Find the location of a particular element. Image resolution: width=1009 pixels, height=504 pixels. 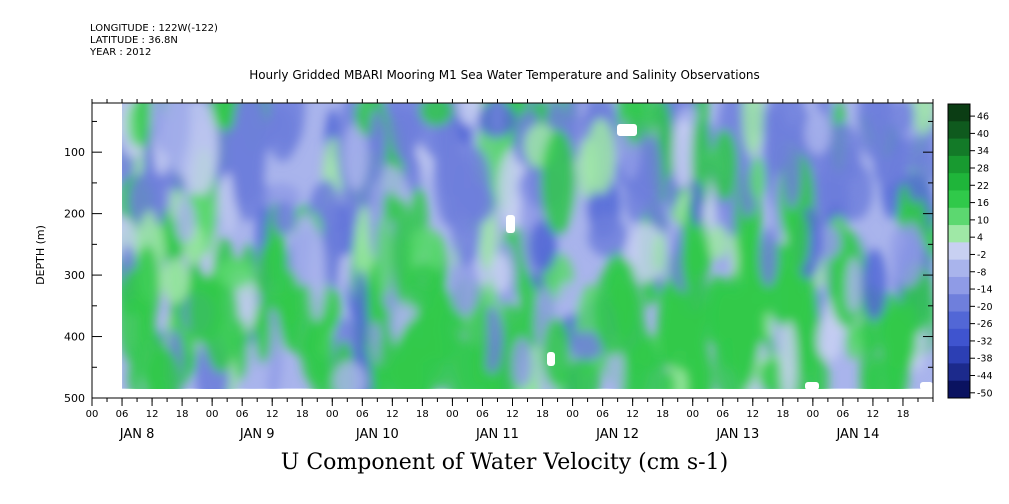

day-label: JAN 10 is located at coordinates (377, 434).